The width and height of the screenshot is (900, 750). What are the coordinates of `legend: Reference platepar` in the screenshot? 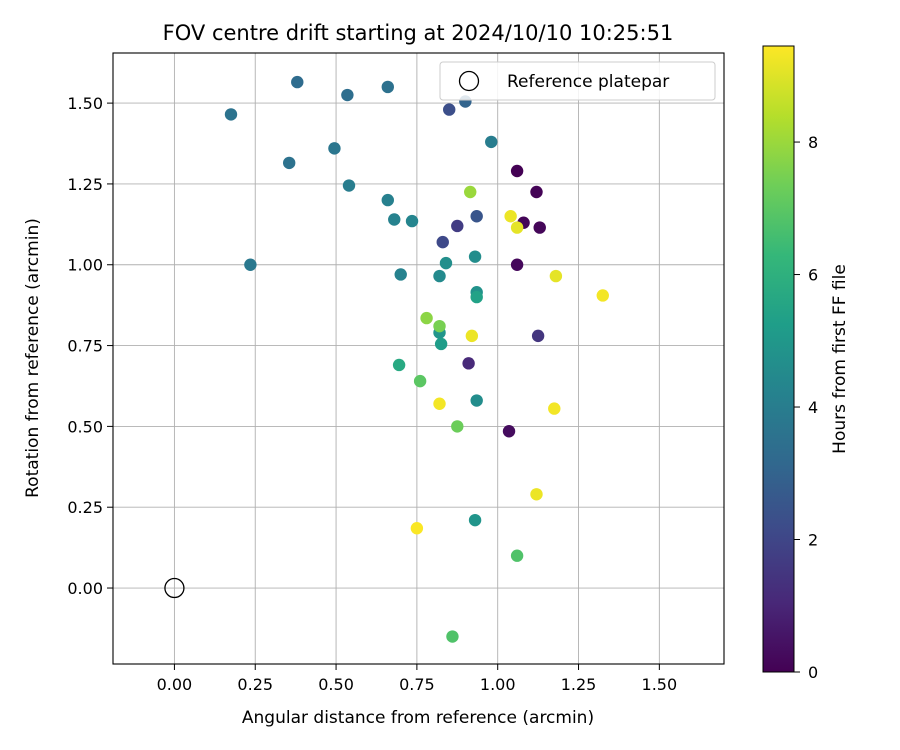 It's located at (577, 81).